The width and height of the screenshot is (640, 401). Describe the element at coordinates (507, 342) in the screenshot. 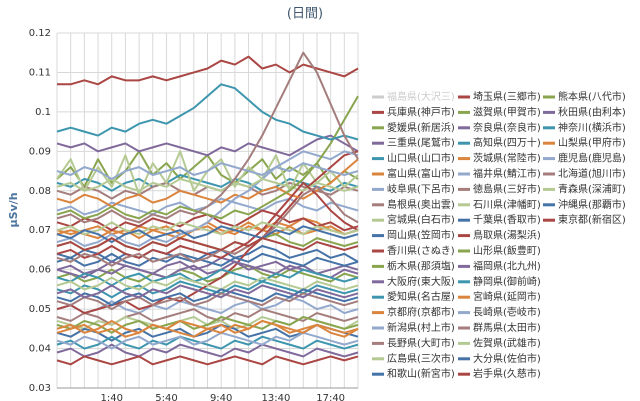

I see `legend-label: 佐賀県(武雄市)` at that location.